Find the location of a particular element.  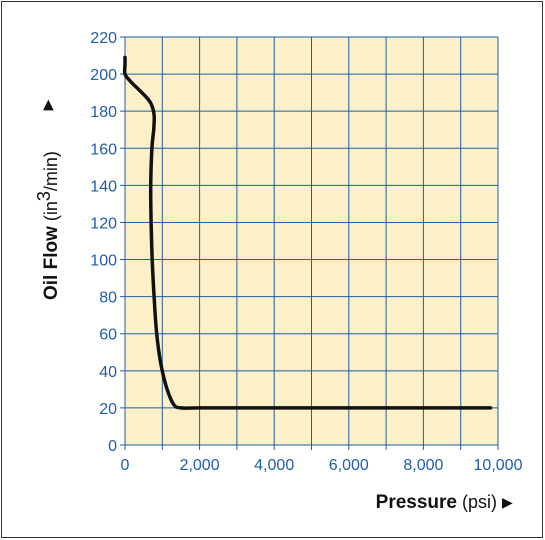

x-tick-label: 8,000 is located at coordinates (423, 465).